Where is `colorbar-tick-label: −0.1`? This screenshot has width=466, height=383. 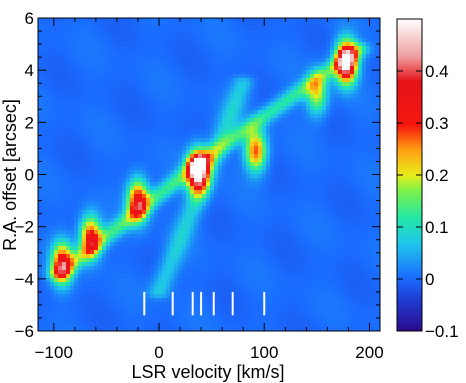 colorbar-tick-label: −0.1 is located at coordinates (442, 331).